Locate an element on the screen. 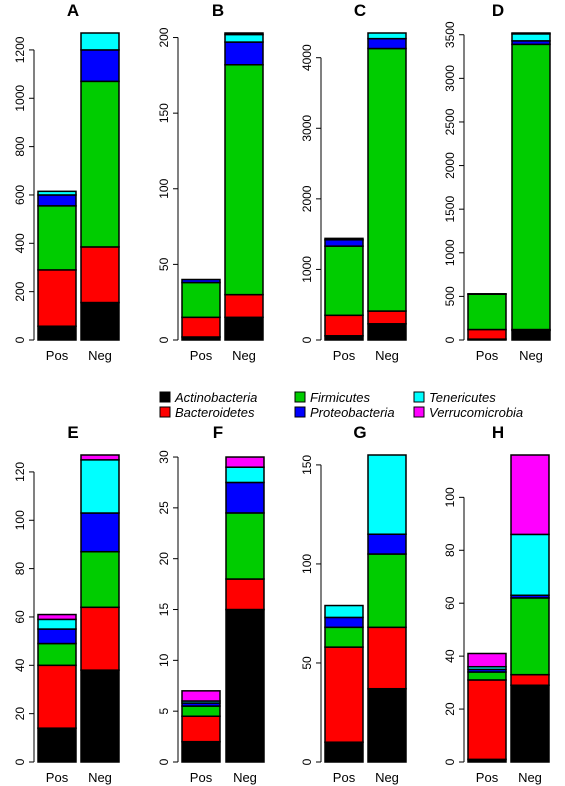 The image size is (565, 786). legend-label: Tenericutes is located at coordinates (462, 397).